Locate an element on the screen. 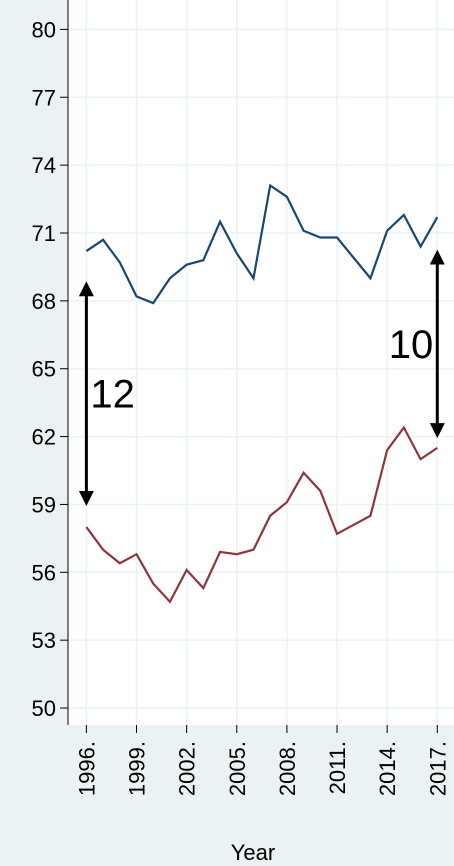  y-tick-label: 59 is located at coordinates (44, 504).